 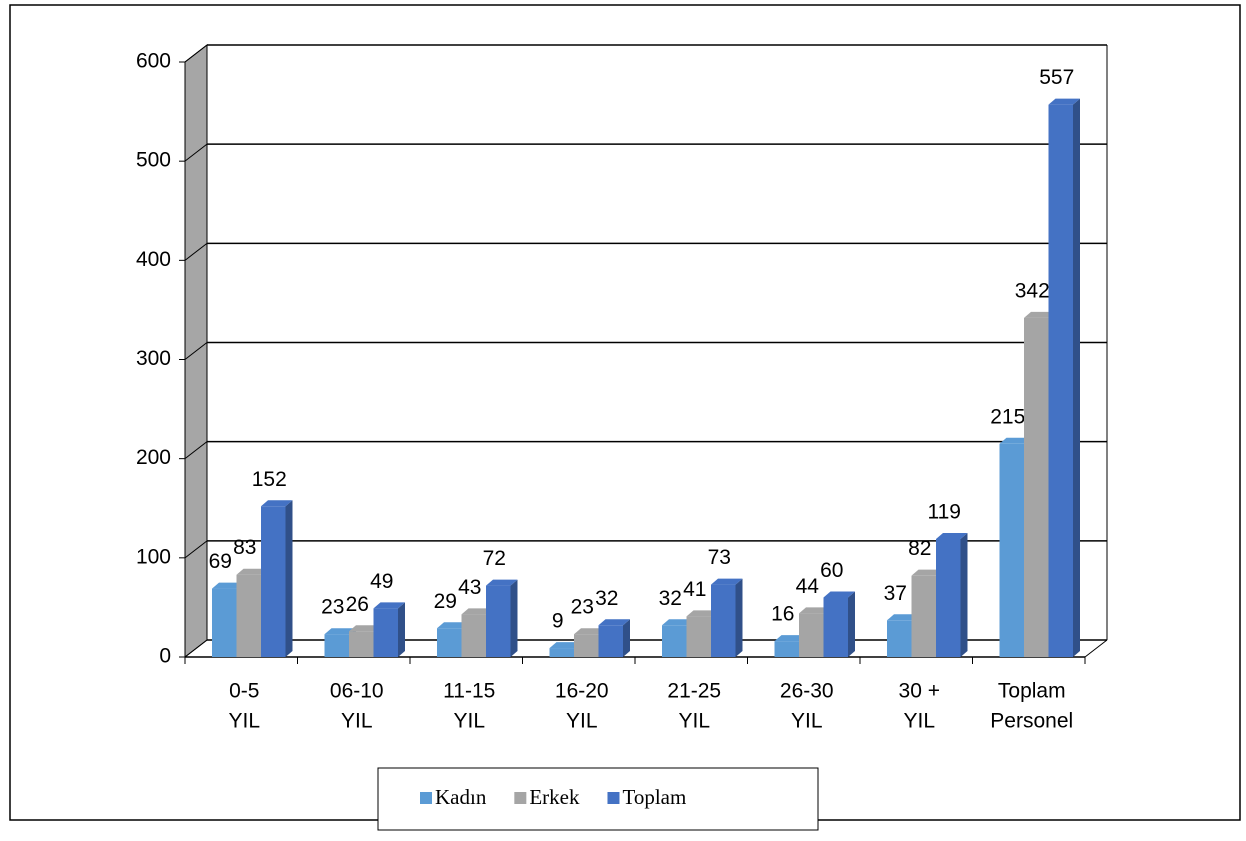 What do you see at coordinates (269, 479) in the screenshot?
I see `data-label: 152` at bounding box center [269, 479].